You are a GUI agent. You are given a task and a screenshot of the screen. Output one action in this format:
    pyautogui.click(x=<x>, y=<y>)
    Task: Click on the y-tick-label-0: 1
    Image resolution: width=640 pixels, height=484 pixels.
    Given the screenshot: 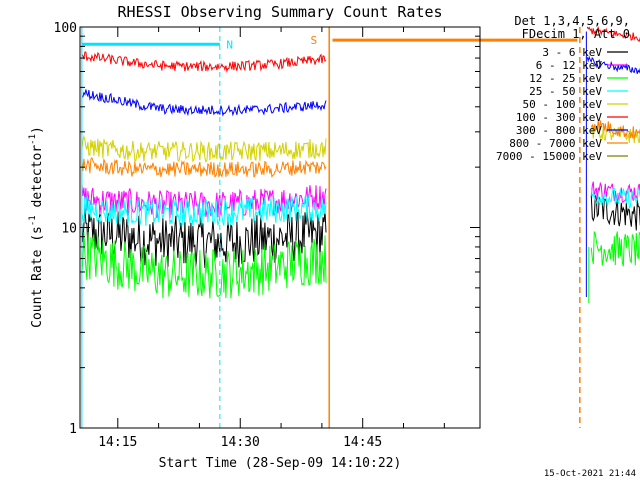 What is the action you would take?
    pyautogui.click(x=73, y=429)
    